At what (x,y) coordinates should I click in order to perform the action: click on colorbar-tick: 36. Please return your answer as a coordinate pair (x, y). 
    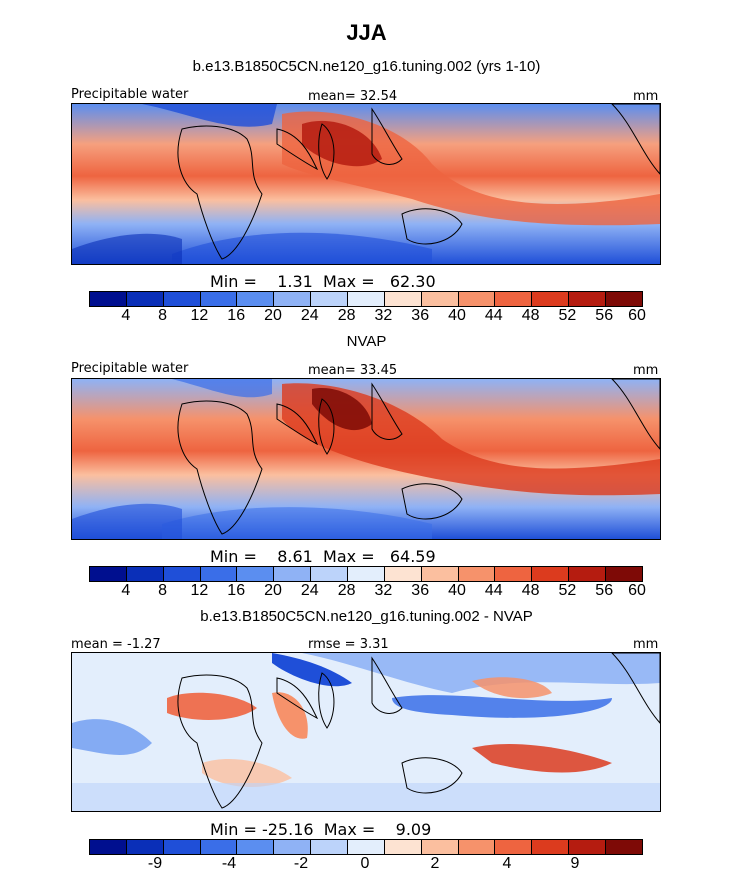
    Looking at the image, I should click on (420, 315).